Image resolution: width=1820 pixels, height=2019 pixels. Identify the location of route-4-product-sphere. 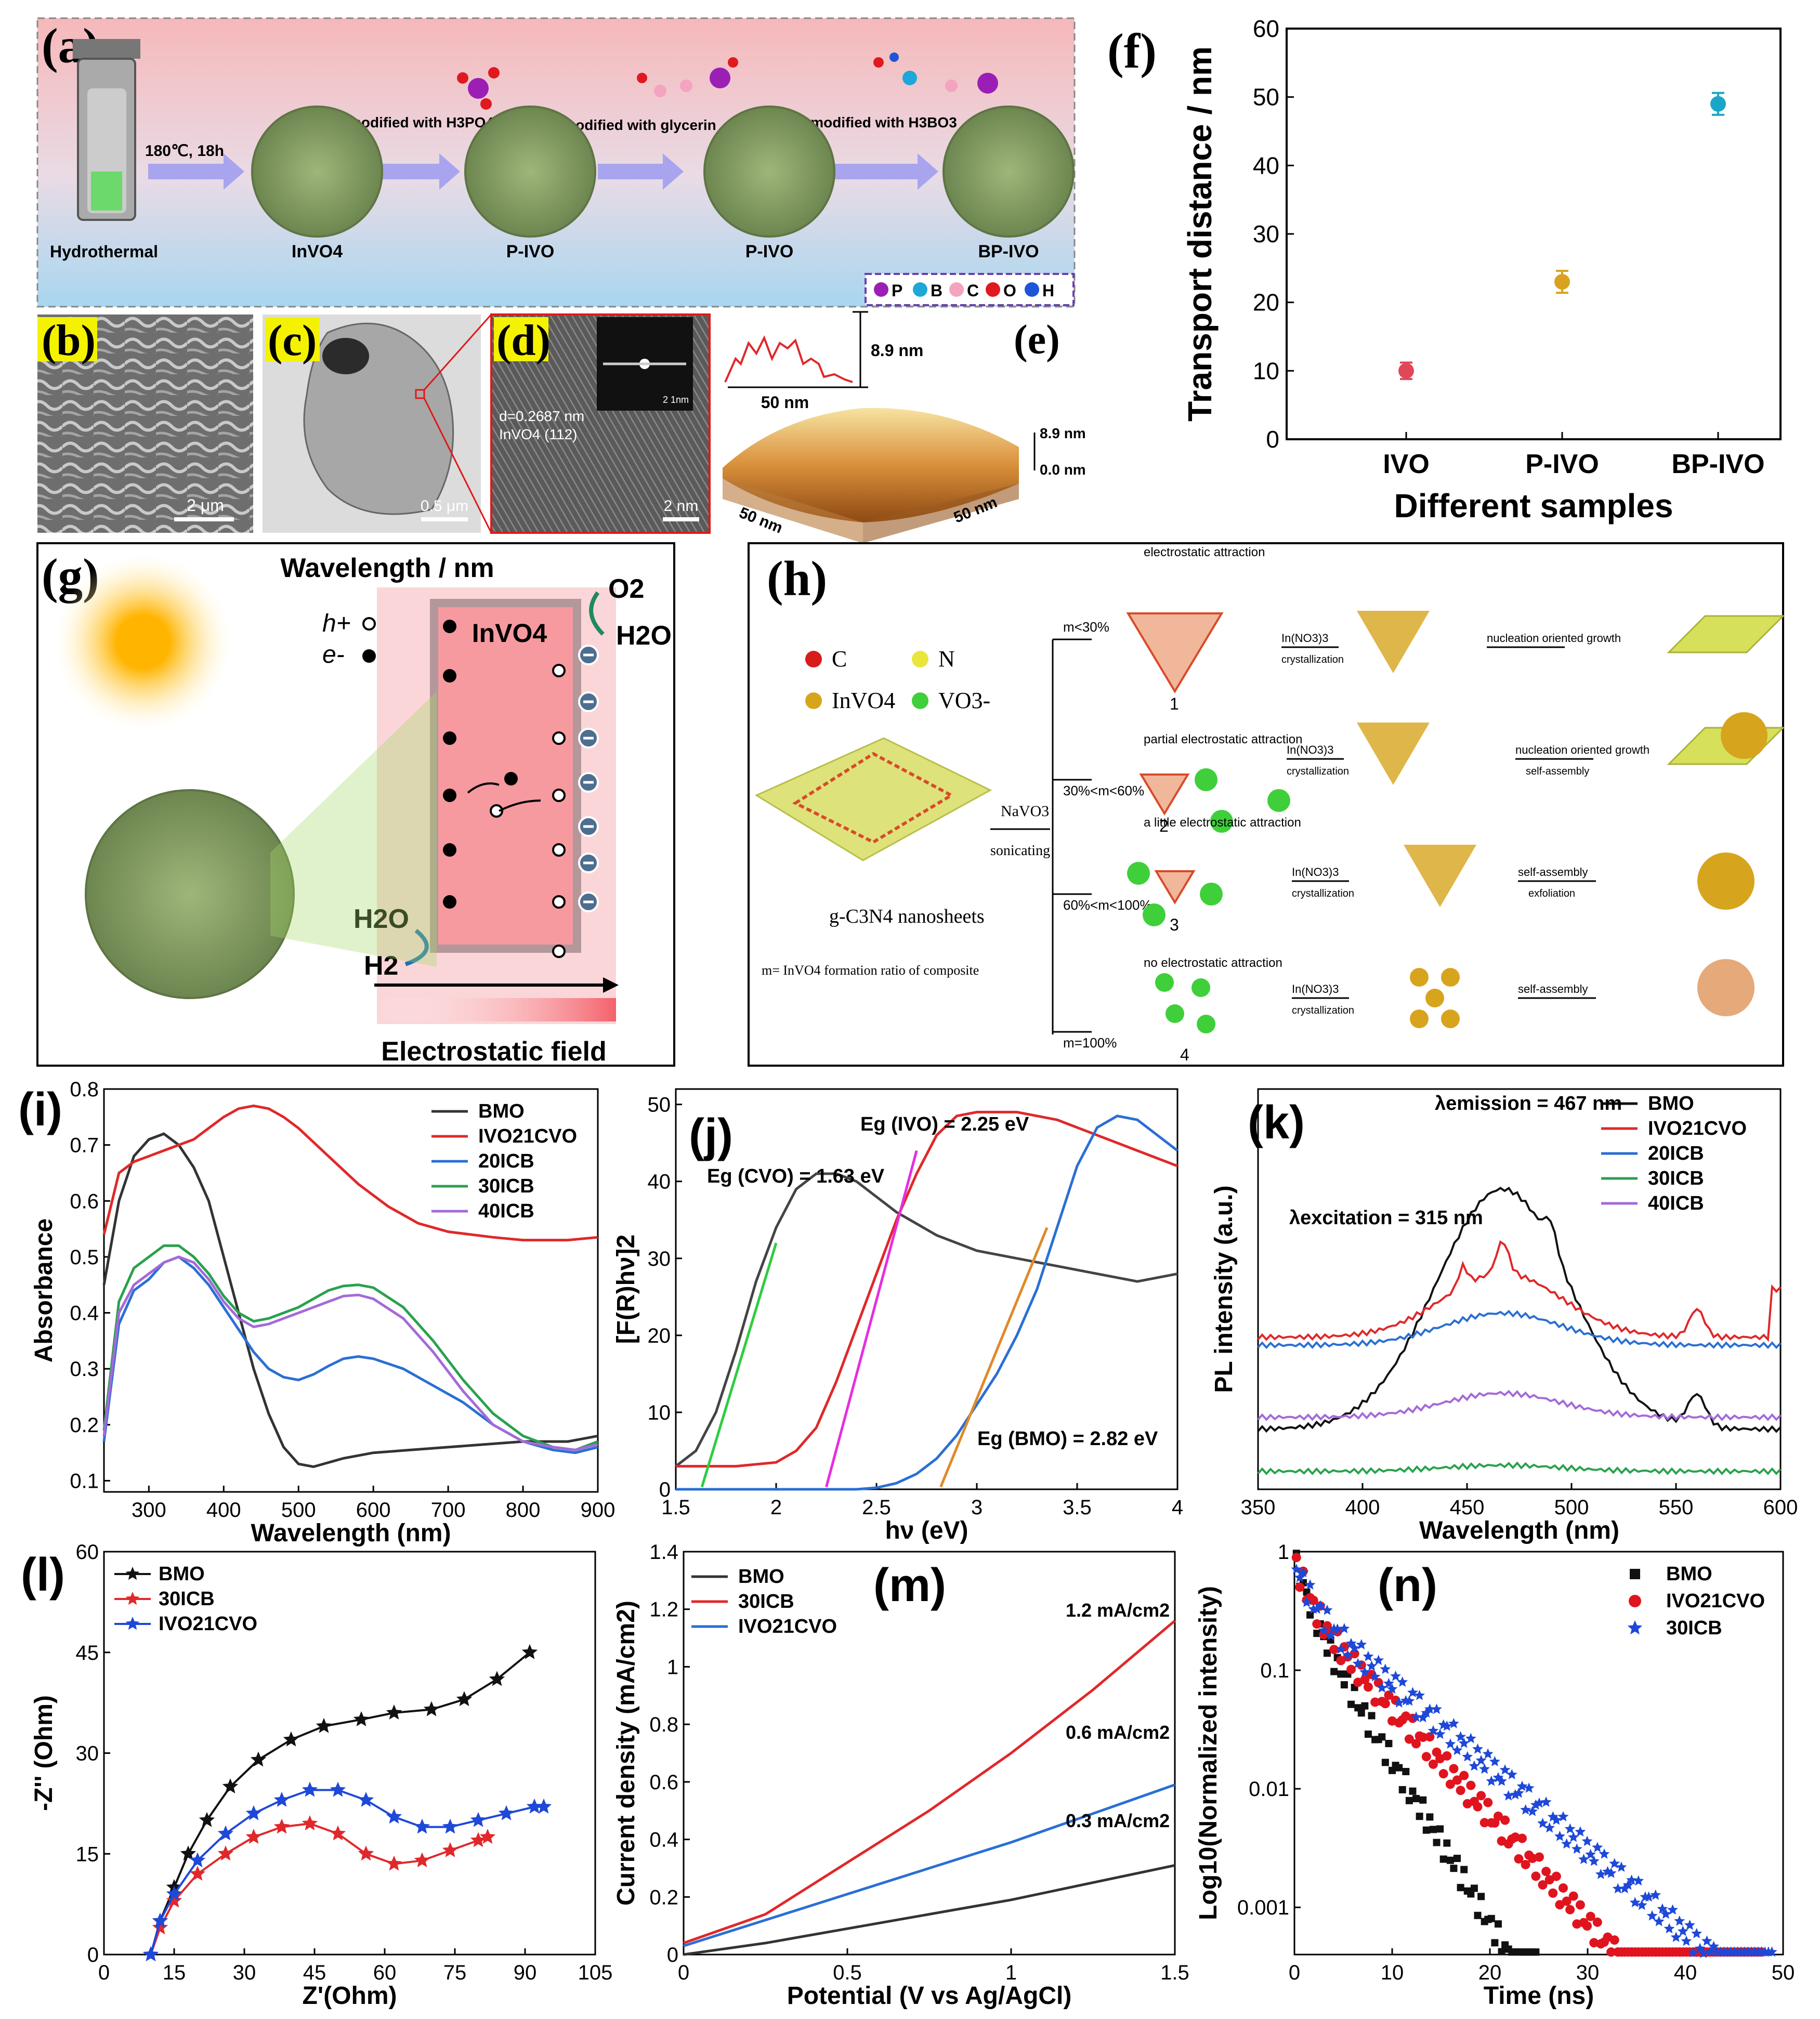
(1725, 988).